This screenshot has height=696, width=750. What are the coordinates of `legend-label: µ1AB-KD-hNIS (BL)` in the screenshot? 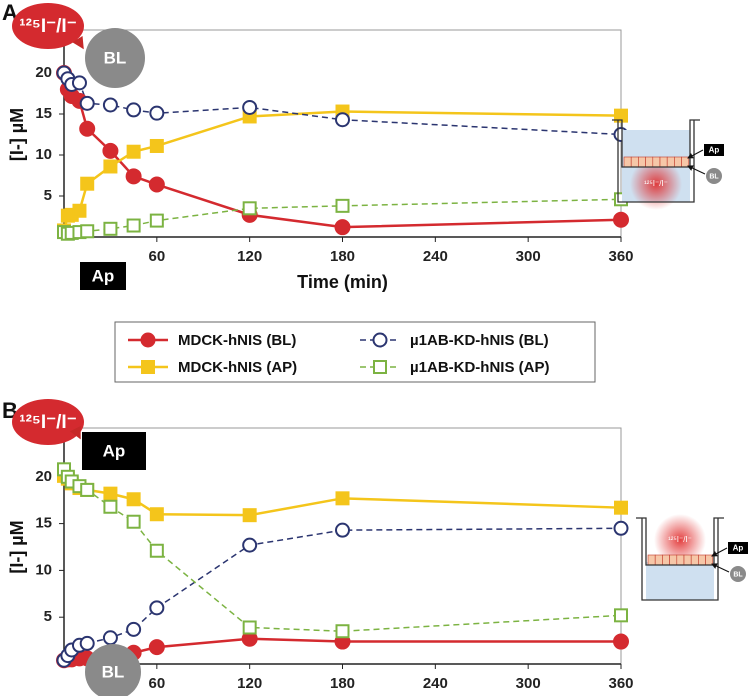 It's located at (479, 340).